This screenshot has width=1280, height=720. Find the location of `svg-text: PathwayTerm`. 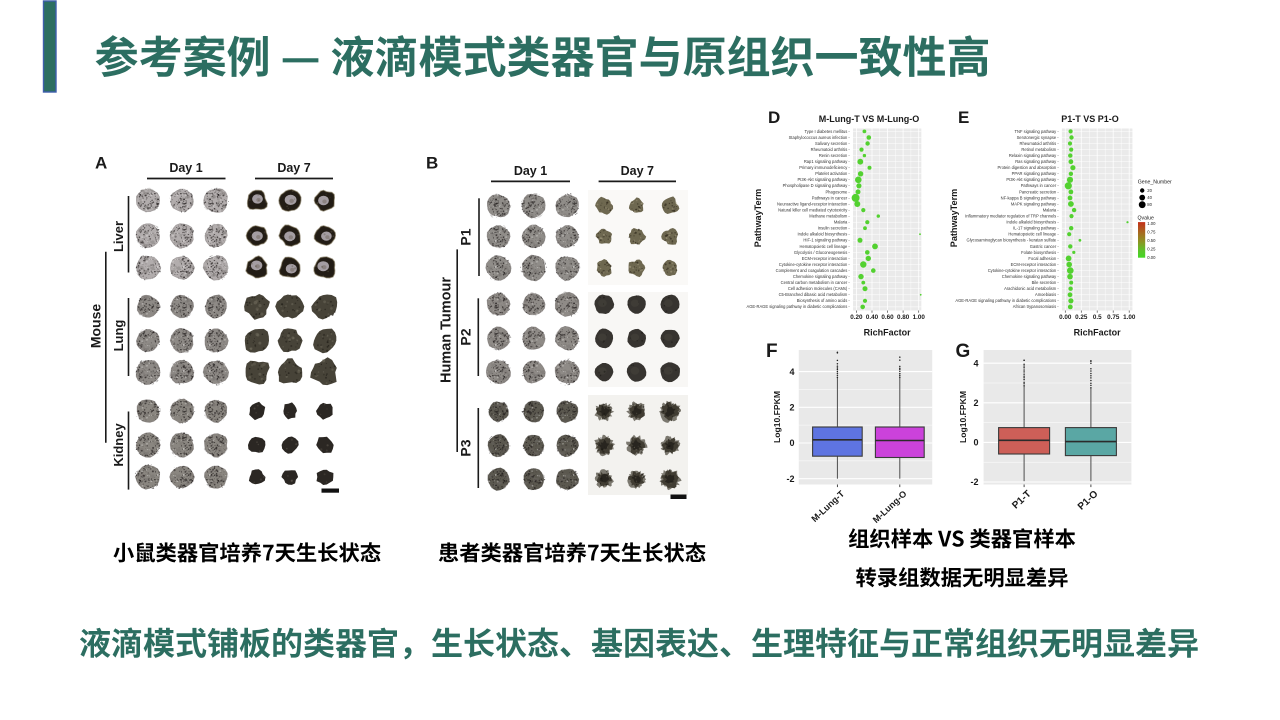

svg-text: PathwayTerm is located at coordinates (954, 218).